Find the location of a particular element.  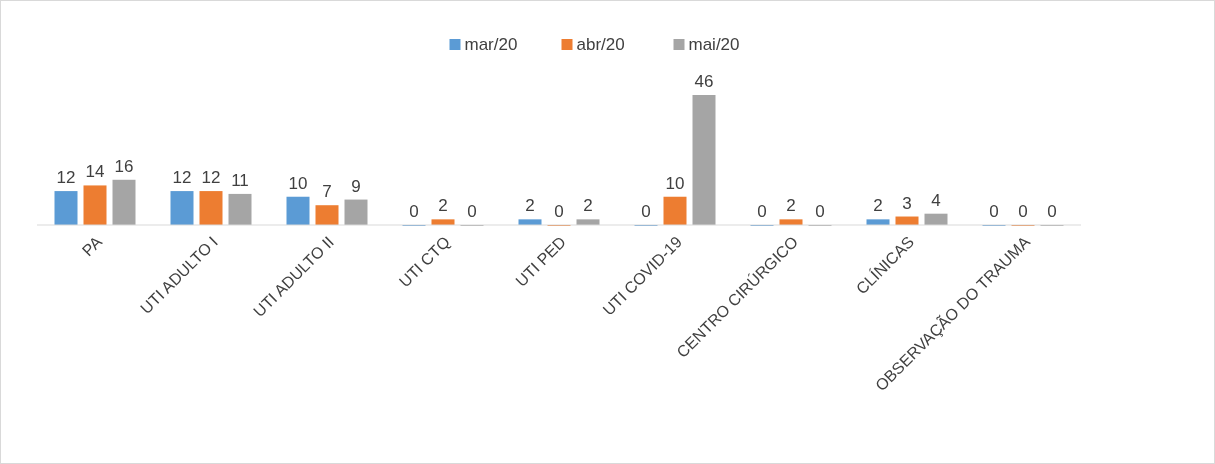

legend-label: abr/20 is located at coordinates (600, 44).